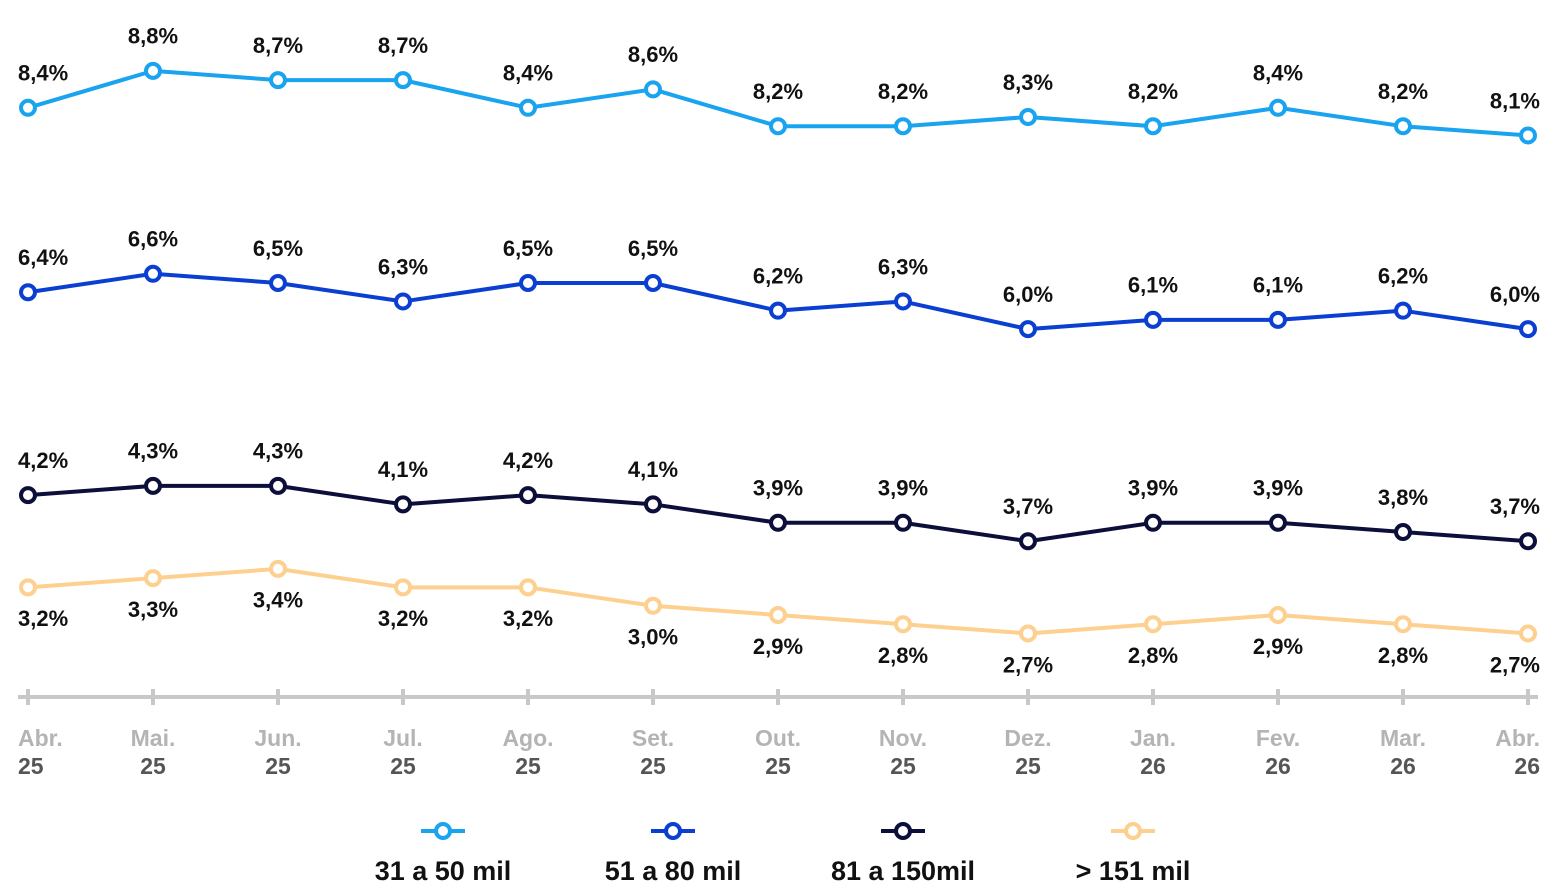 The height and width of the screenshot is (888, 1559). What do you see at coordinates (153, 239) in the screenshot?
I see `data-label: 6,6%` at bounding box center [153, 239].